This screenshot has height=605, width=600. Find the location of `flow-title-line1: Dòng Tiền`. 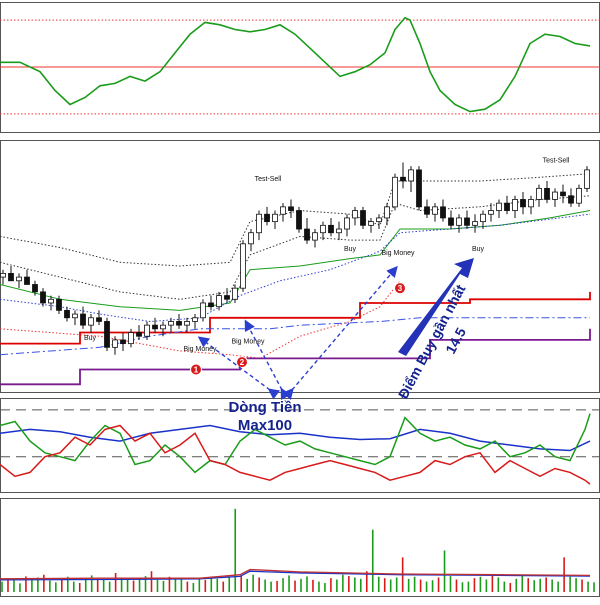

flow-title-line1: Dòng Tiền is located at coordinates (264, 407).